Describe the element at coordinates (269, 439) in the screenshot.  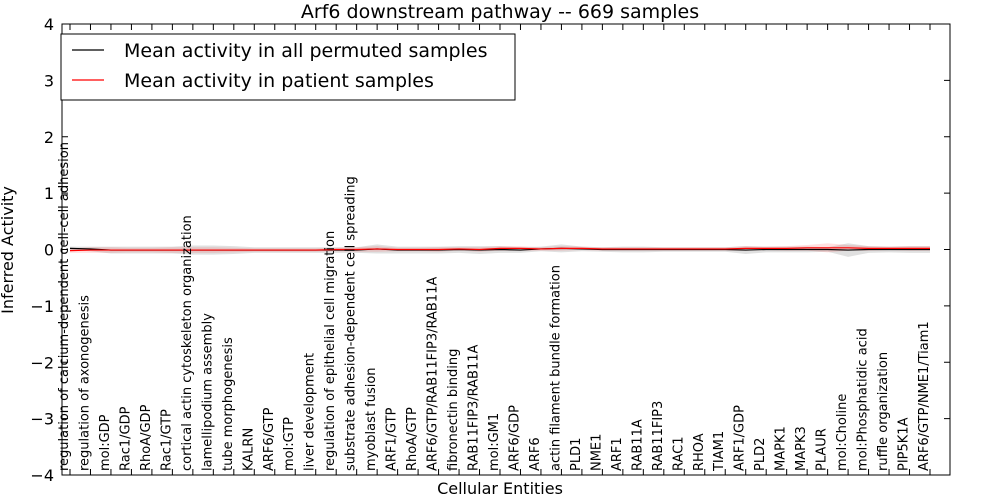
I see `category-label: ARF6/GTP` at that location.